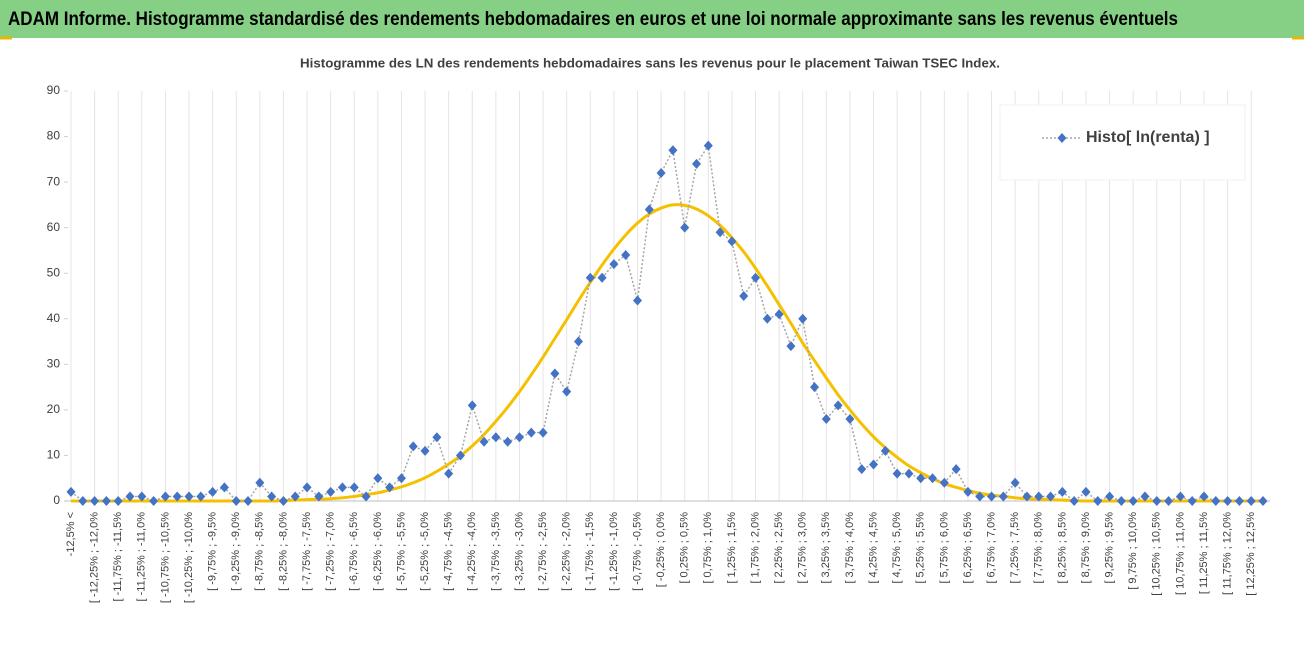 The width and height of the screenshot is (1304, 653). What do you see at coordinates (236, 551) in the screenshot?
I see `x-tick-label: [ -9,25% ; -9,0%` at bounding box center [236, 551].